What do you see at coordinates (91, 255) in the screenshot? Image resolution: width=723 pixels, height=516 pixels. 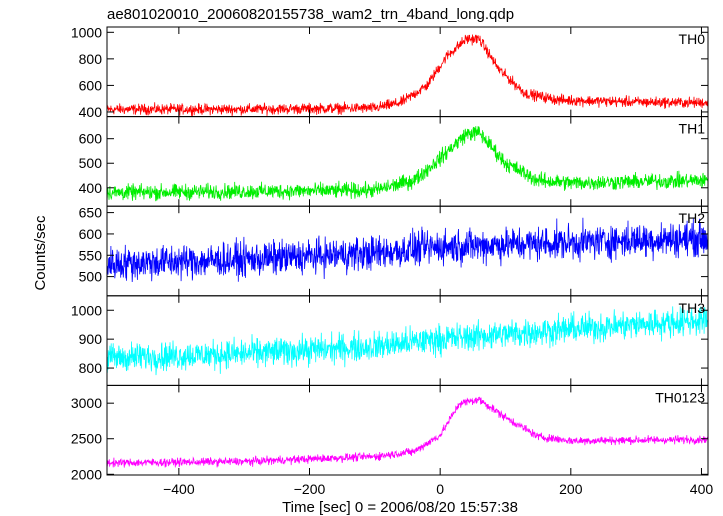 I see `y-tick-label: 550` at bounding box center [91, 255].